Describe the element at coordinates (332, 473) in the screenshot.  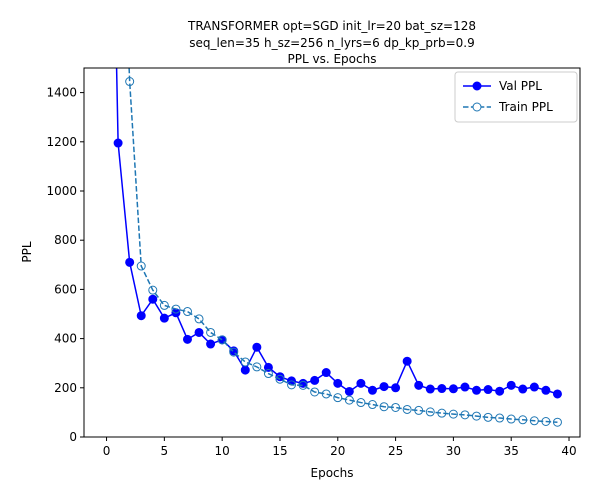
I see `x-axis-label: Epochs` at that location.